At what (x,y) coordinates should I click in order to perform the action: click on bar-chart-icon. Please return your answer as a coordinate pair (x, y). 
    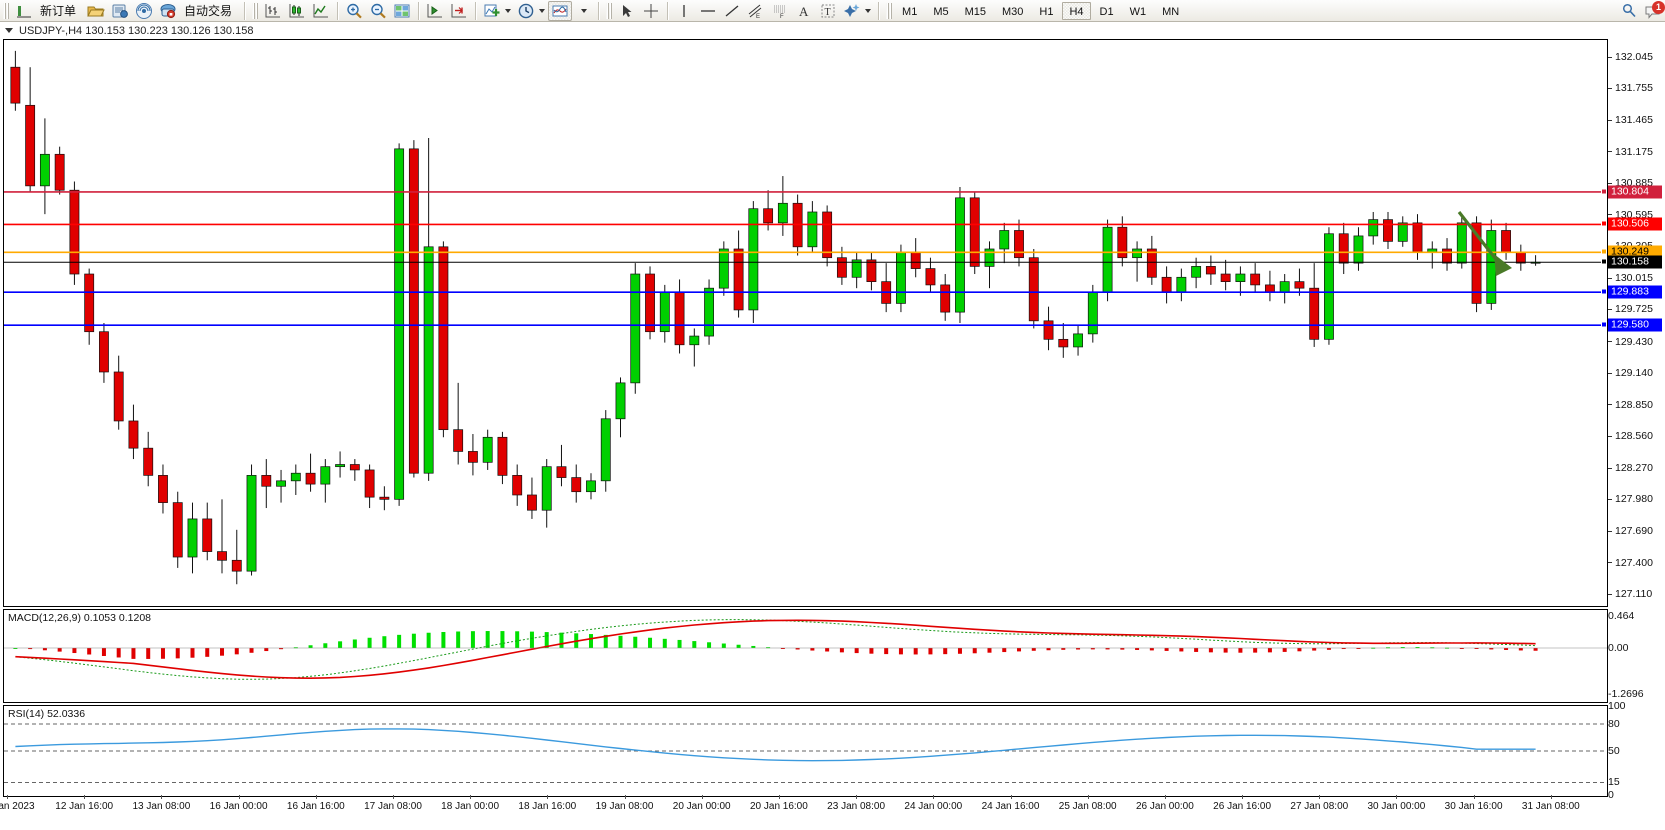
    Looking at the image, I should click on (273, 10).